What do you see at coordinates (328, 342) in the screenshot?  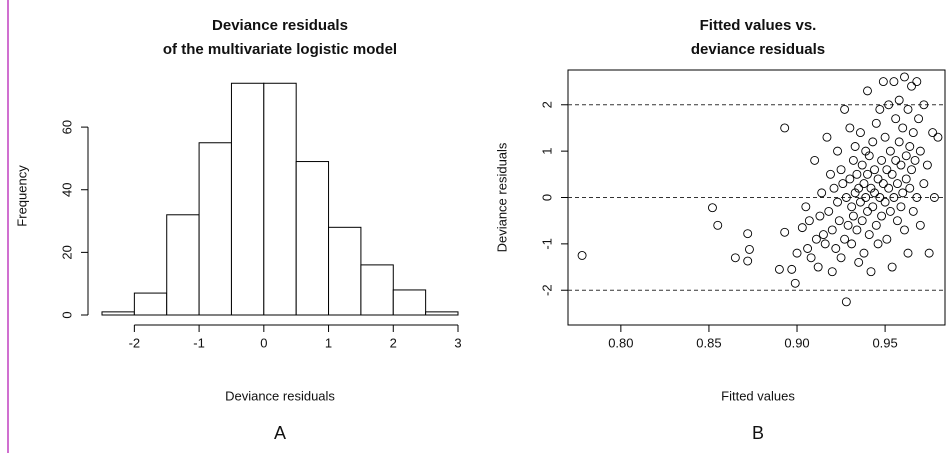 I see `x-tick-label: 1` at bounding box center [328, 342].